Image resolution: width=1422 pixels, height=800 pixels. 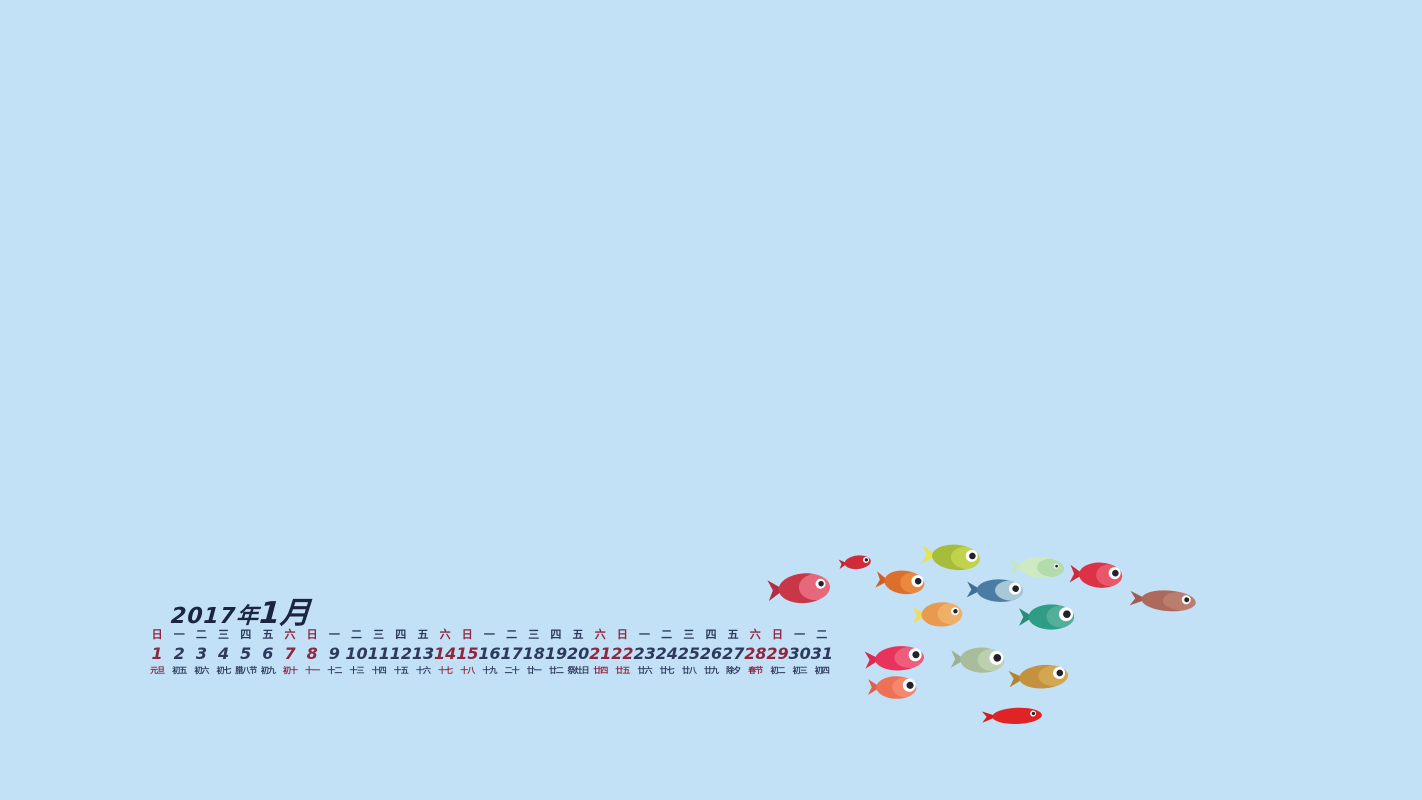 I want to click on fish-large-red, so click(x=800, y=587).